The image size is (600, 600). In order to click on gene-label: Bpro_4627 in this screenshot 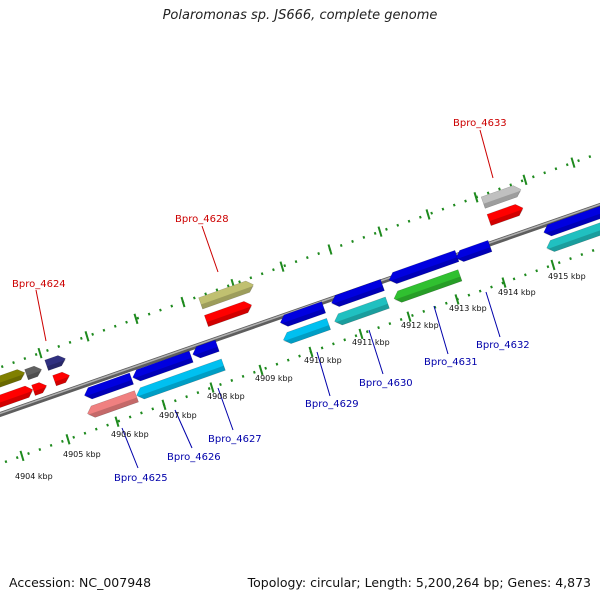, I will do `click(235, 439)`.